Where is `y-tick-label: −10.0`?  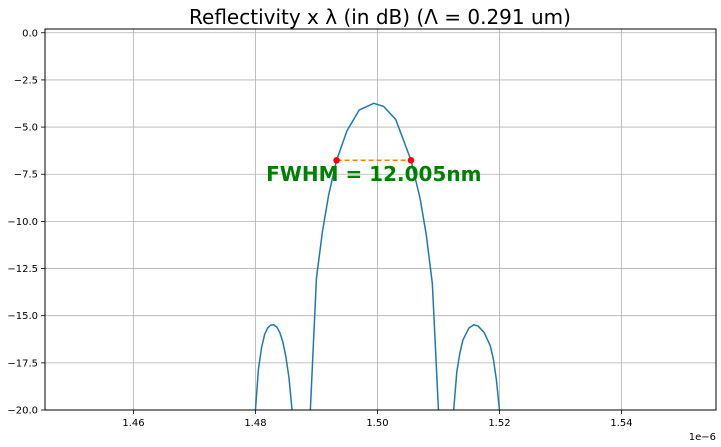 y-tick-label: −10.0 is located at coordinates (22, 222).